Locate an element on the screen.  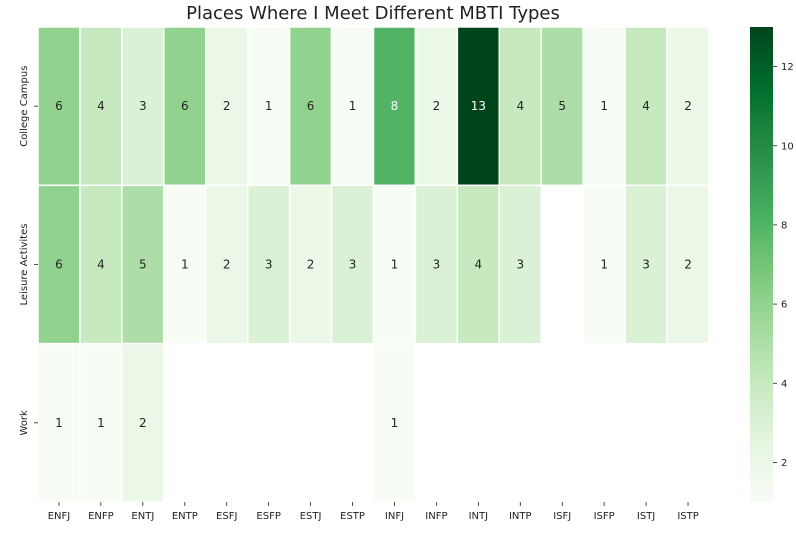
x-tick-label: ISFP is located at coordinates (604, 516).